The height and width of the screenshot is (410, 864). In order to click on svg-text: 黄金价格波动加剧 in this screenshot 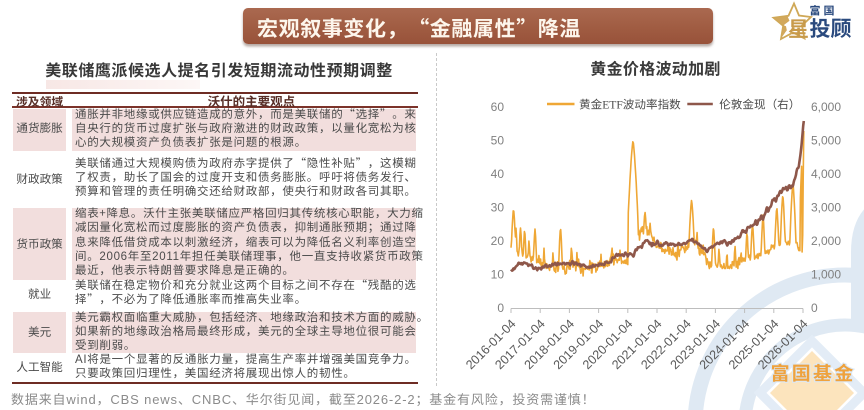, I will do `click(655, 68)`.